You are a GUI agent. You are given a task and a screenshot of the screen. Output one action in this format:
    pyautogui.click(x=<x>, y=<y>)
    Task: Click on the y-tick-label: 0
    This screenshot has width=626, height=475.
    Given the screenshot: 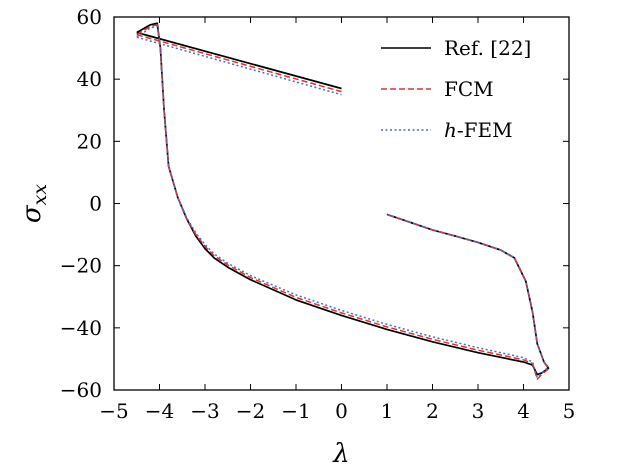 What is the action you would take?
    pyautogui.click(x=95, y=204)
    